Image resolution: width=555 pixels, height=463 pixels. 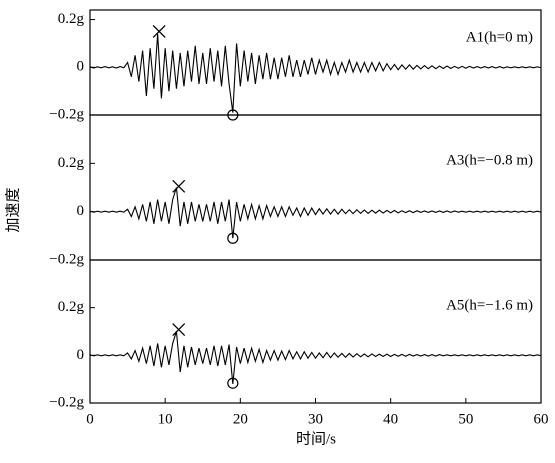 What do you see at coordinates (499, 37) in the screenshot?
I see `panel-label: A1(h=0 m)` at bounding box center [499, 37].